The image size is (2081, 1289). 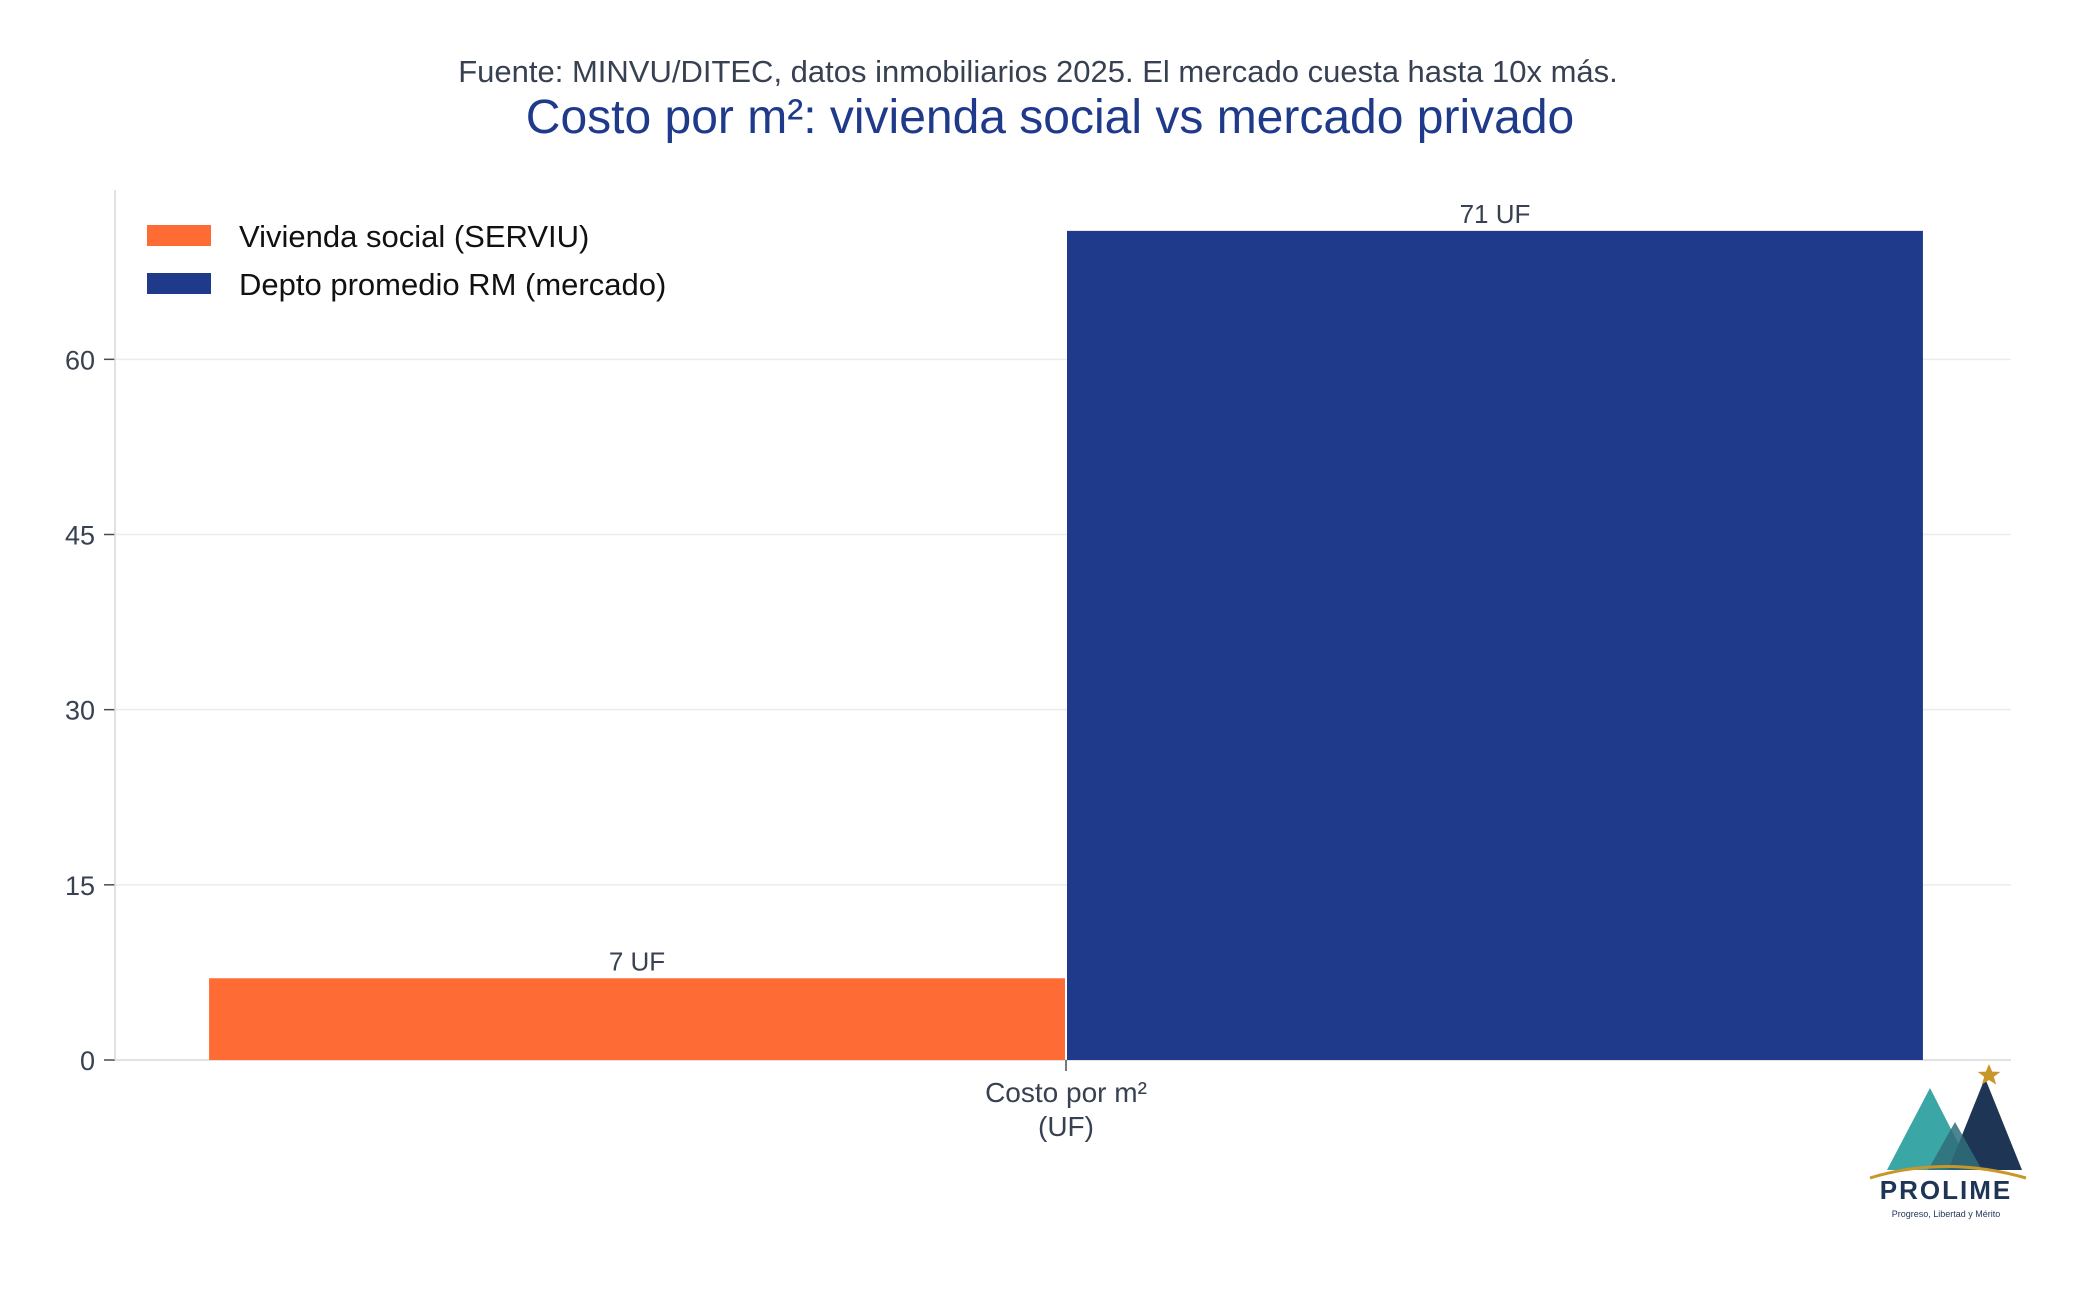 I want to click on logo-shade-mountain, so click(x=1955, y=1146).